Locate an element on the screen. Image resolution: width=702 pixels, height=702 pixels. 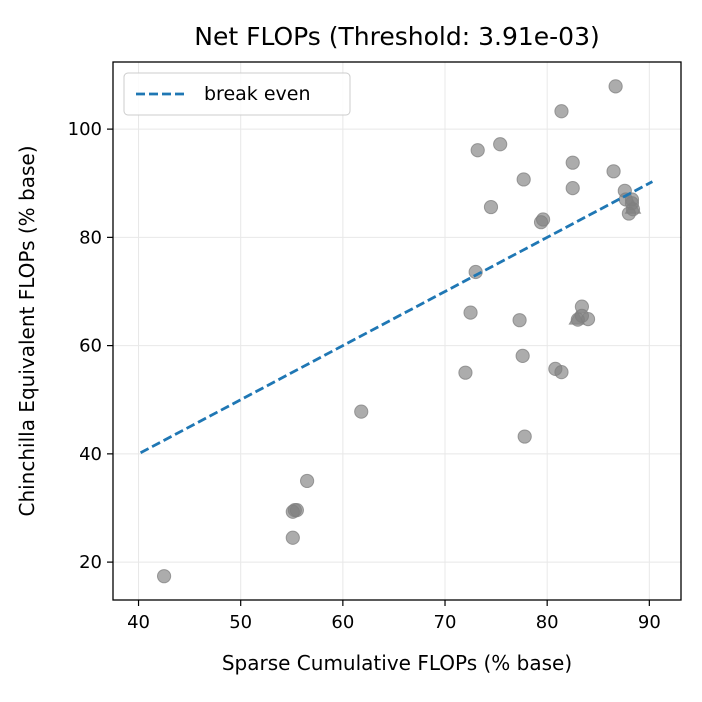
y-tick-label: 20 is located at coordinates (90, 562).